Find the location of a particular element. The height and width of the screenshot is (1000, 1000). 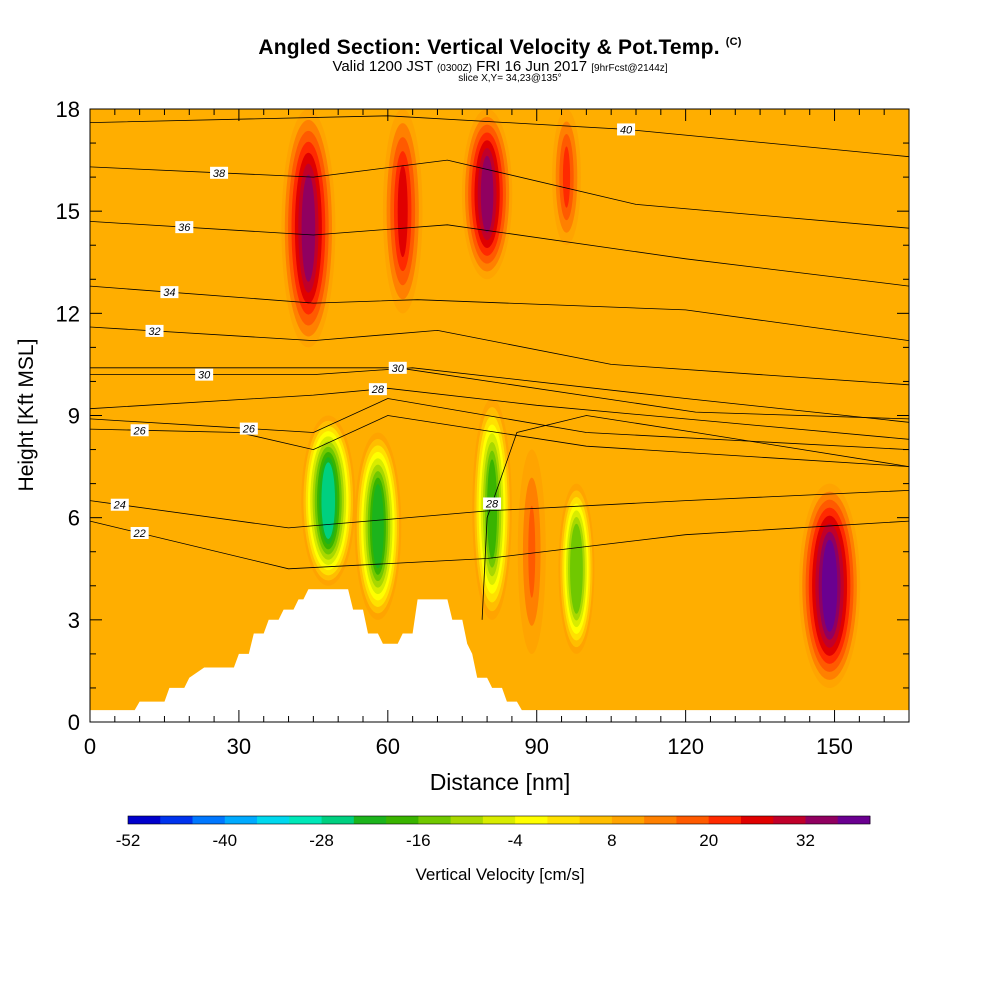

y-tick-label: 12 is located at coordinates (68, 313).